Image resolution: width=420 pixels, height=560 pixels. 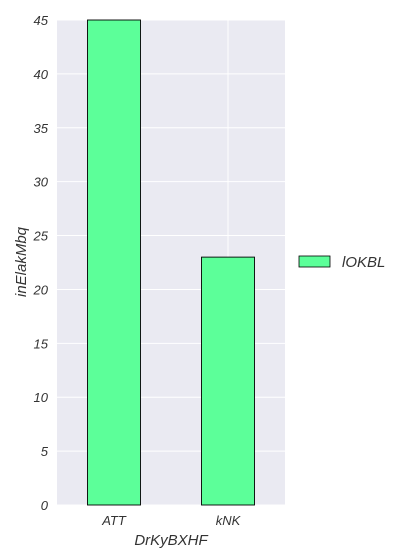 I want to click on y-tick-label: 15, so click(x=41, y=343).